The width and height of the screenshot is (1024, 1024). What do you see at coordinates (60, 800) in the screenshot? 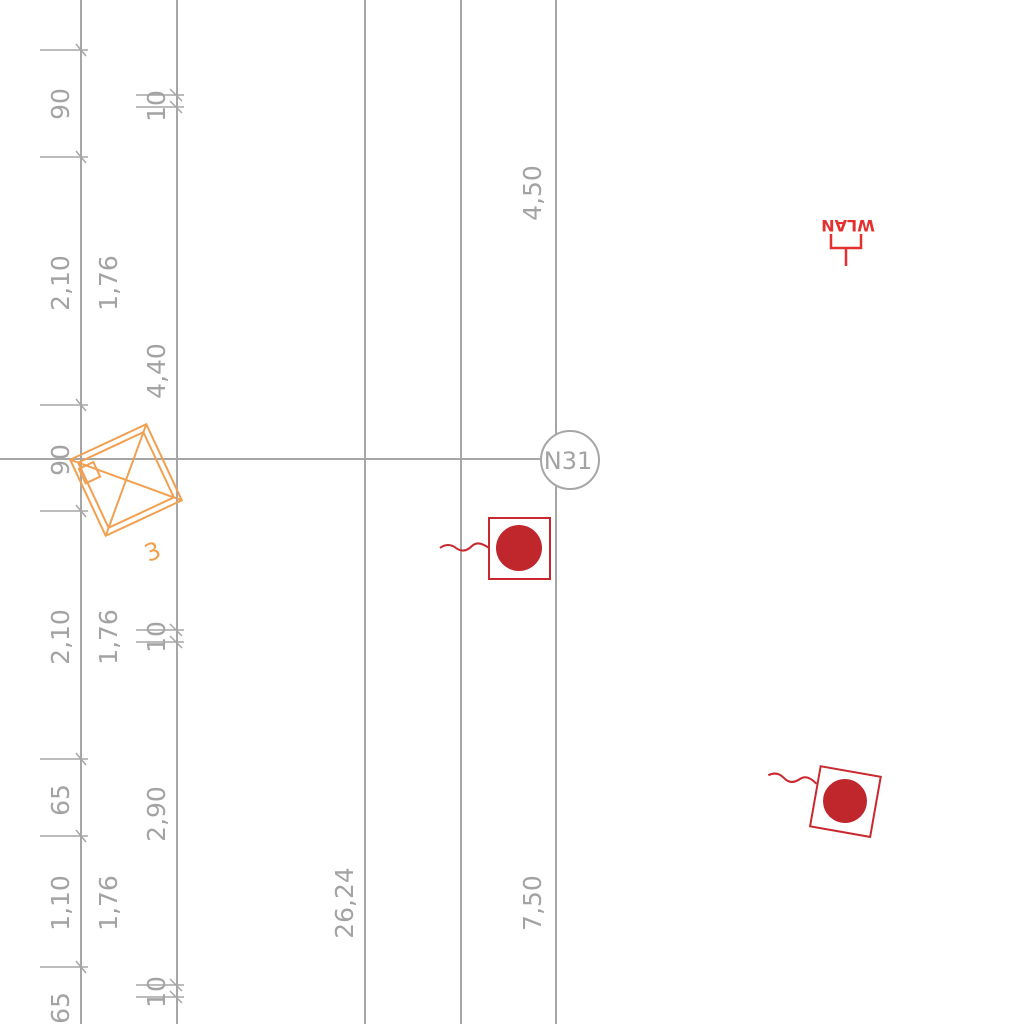
I see `dim-left-4: 65` at bounding box center [60, 800].